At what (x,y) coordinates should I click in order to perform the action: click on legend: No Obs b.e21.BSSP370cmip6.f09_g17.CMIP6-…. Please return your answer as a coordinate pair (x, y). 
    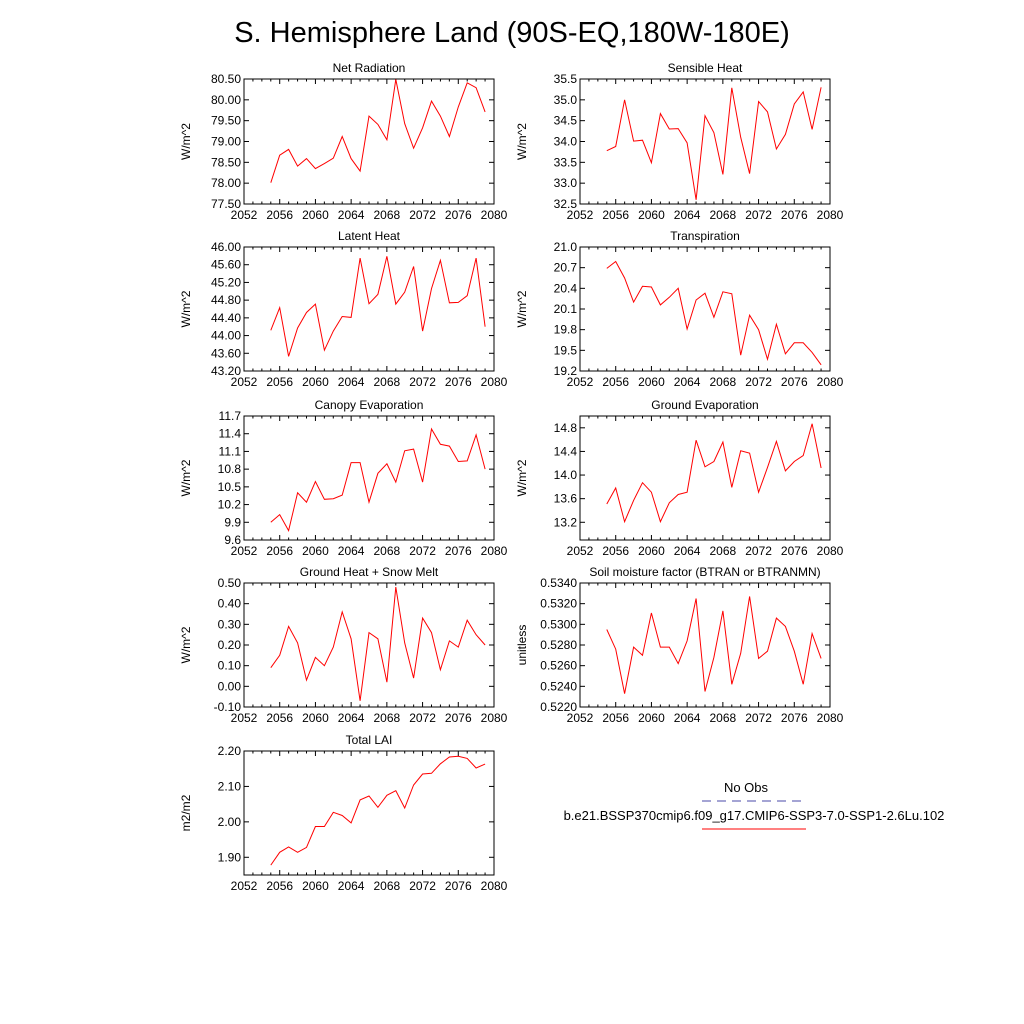
    Looking at the image, I should click on (754, 805).